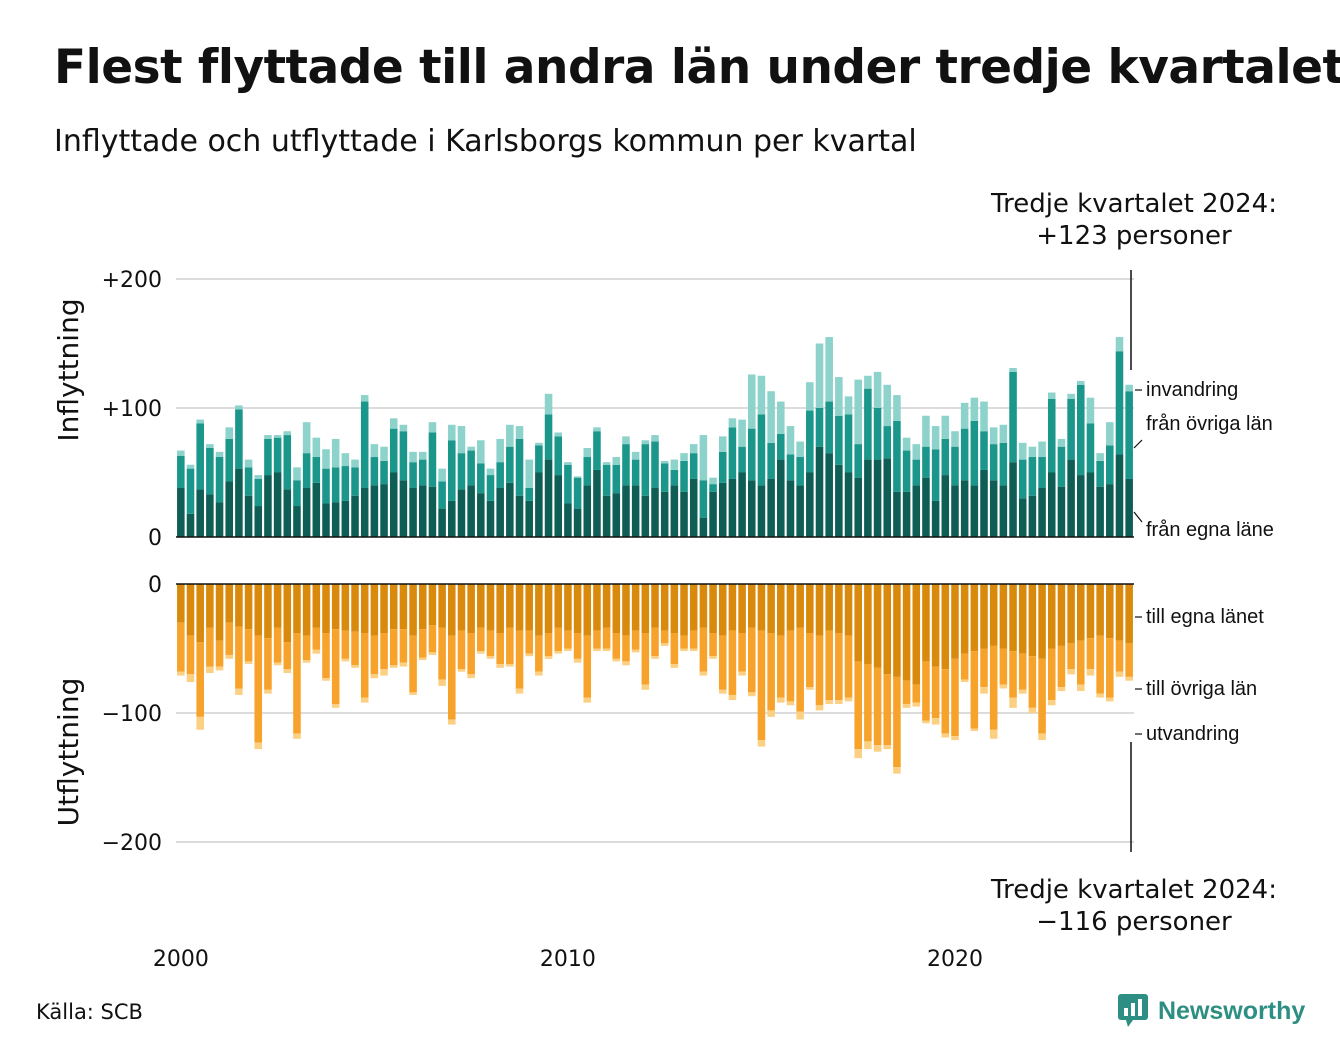 The image size is (1340, 1060). I want to click on y-tick-label: −200, so click(132, 843).